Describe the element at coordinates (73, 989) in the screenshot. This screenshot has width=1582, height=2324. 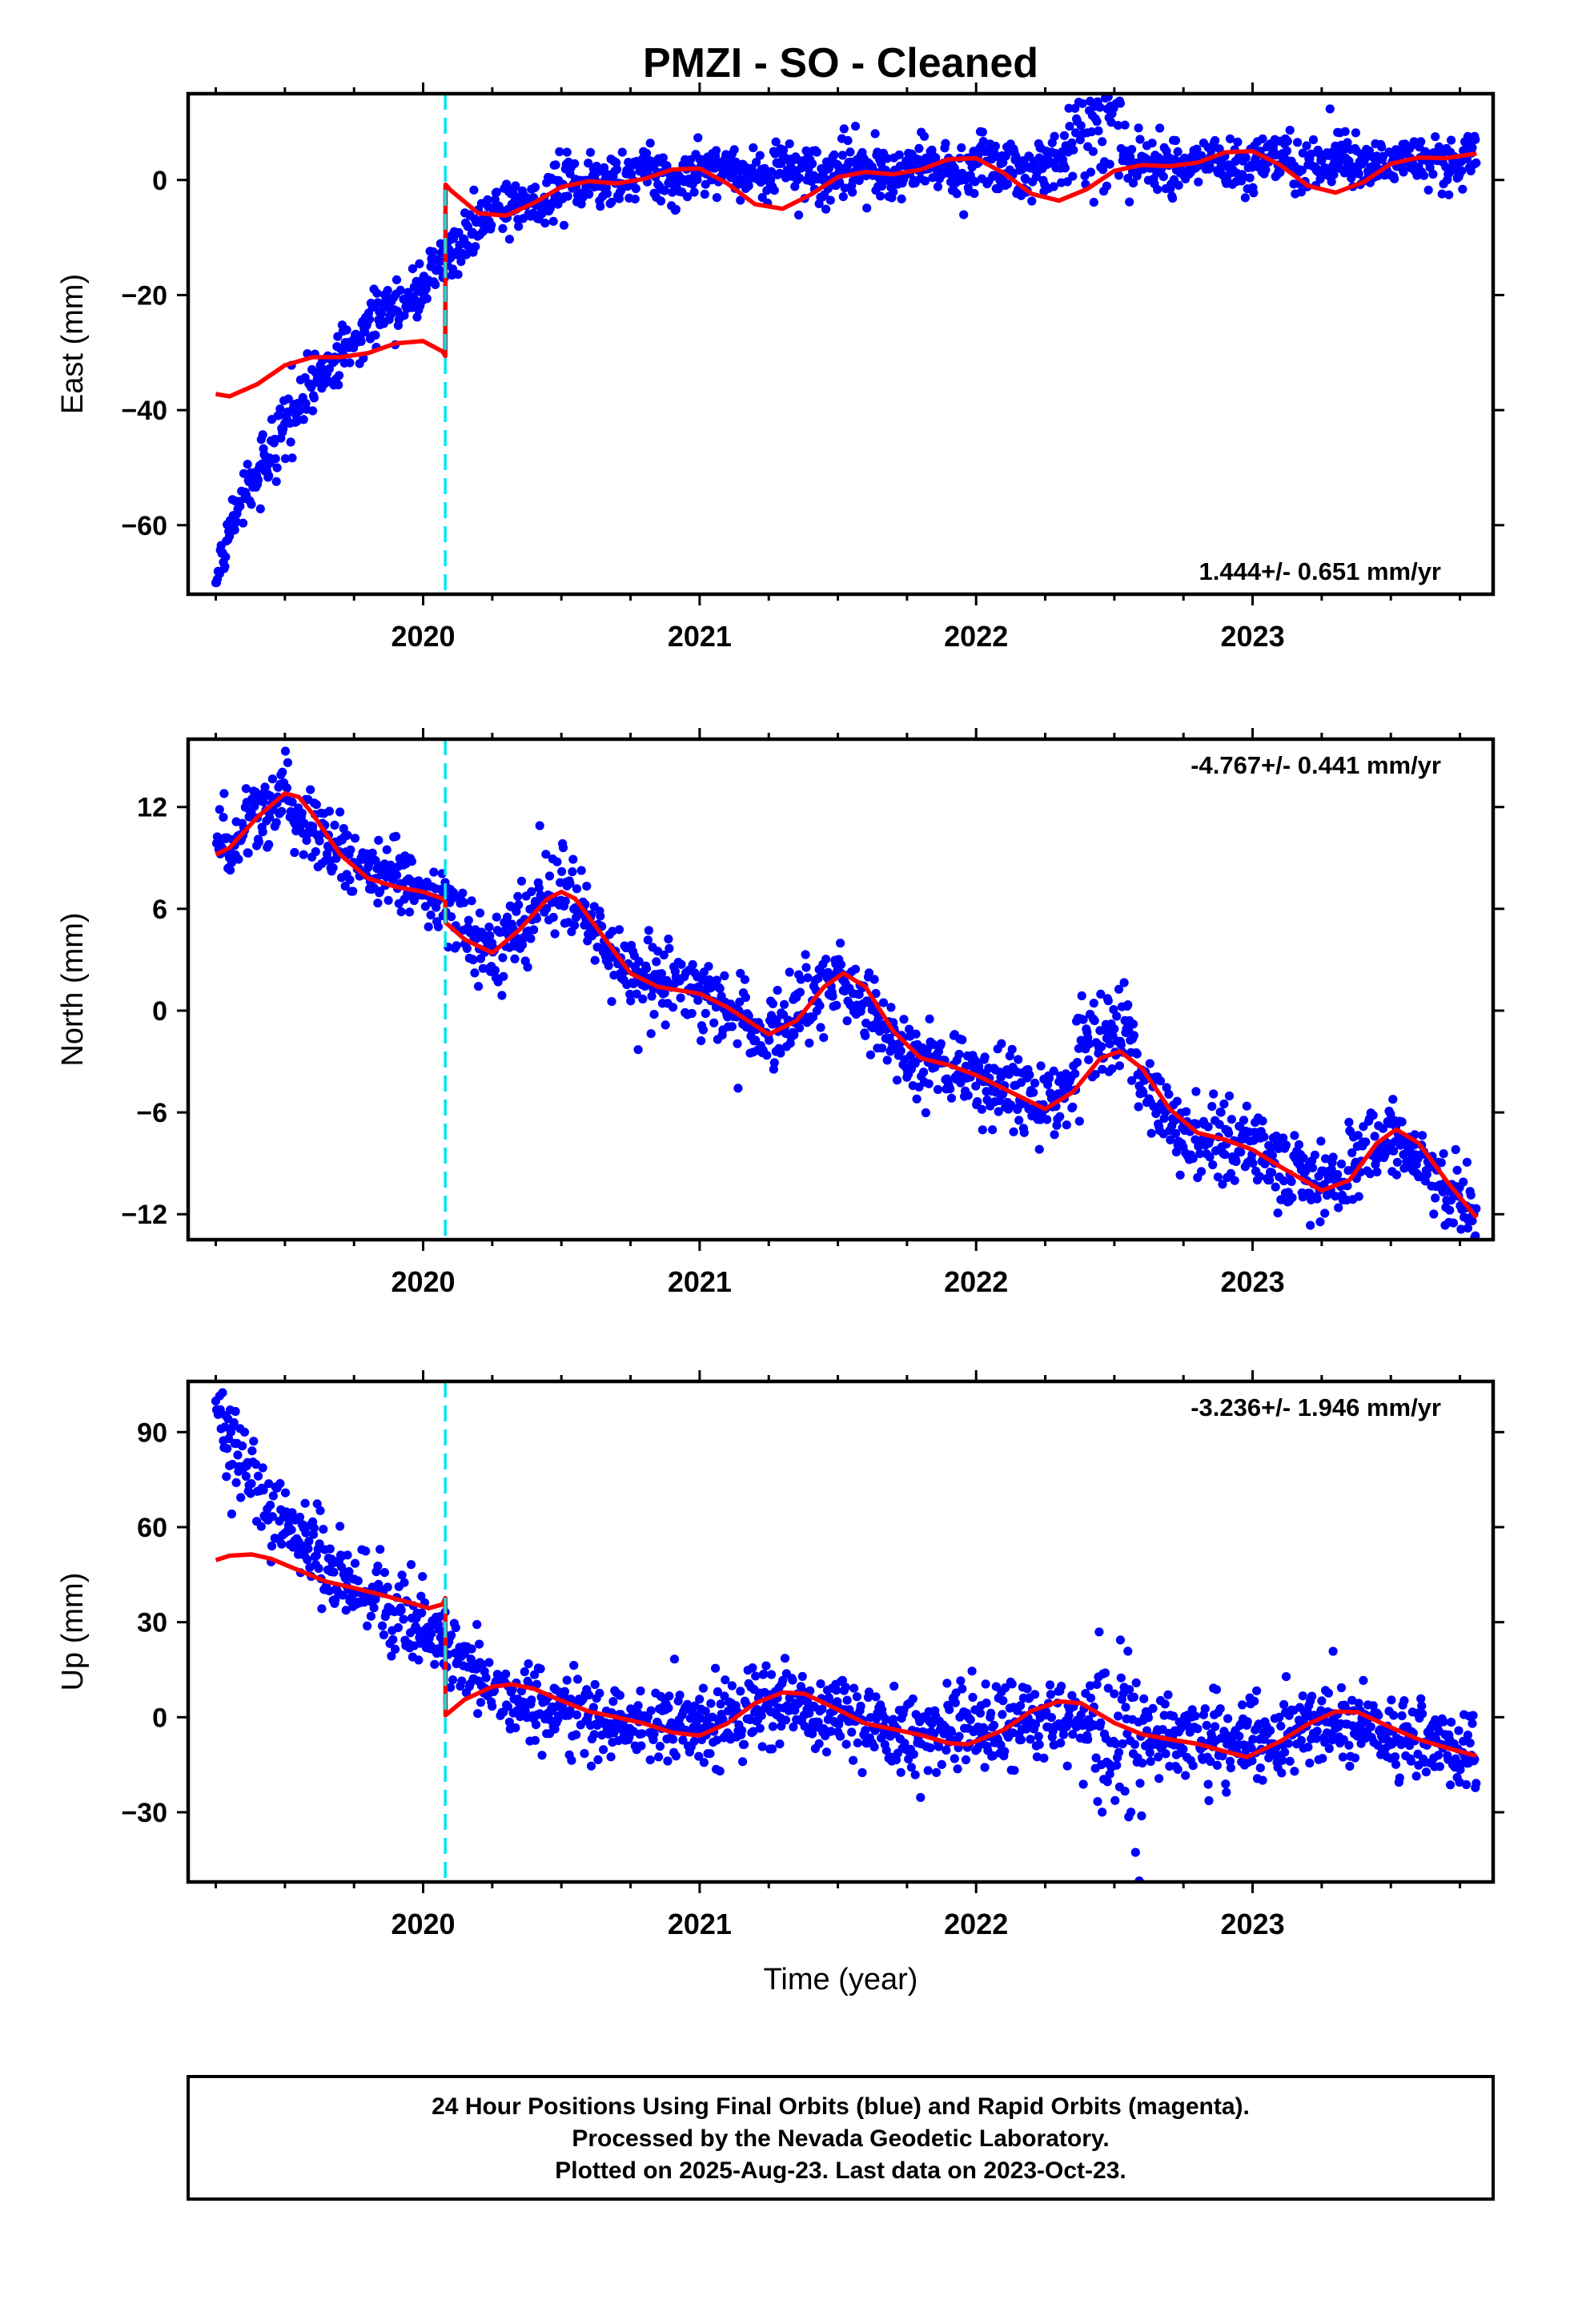
I see `north-y-axis-label: North (mm)` at that location.